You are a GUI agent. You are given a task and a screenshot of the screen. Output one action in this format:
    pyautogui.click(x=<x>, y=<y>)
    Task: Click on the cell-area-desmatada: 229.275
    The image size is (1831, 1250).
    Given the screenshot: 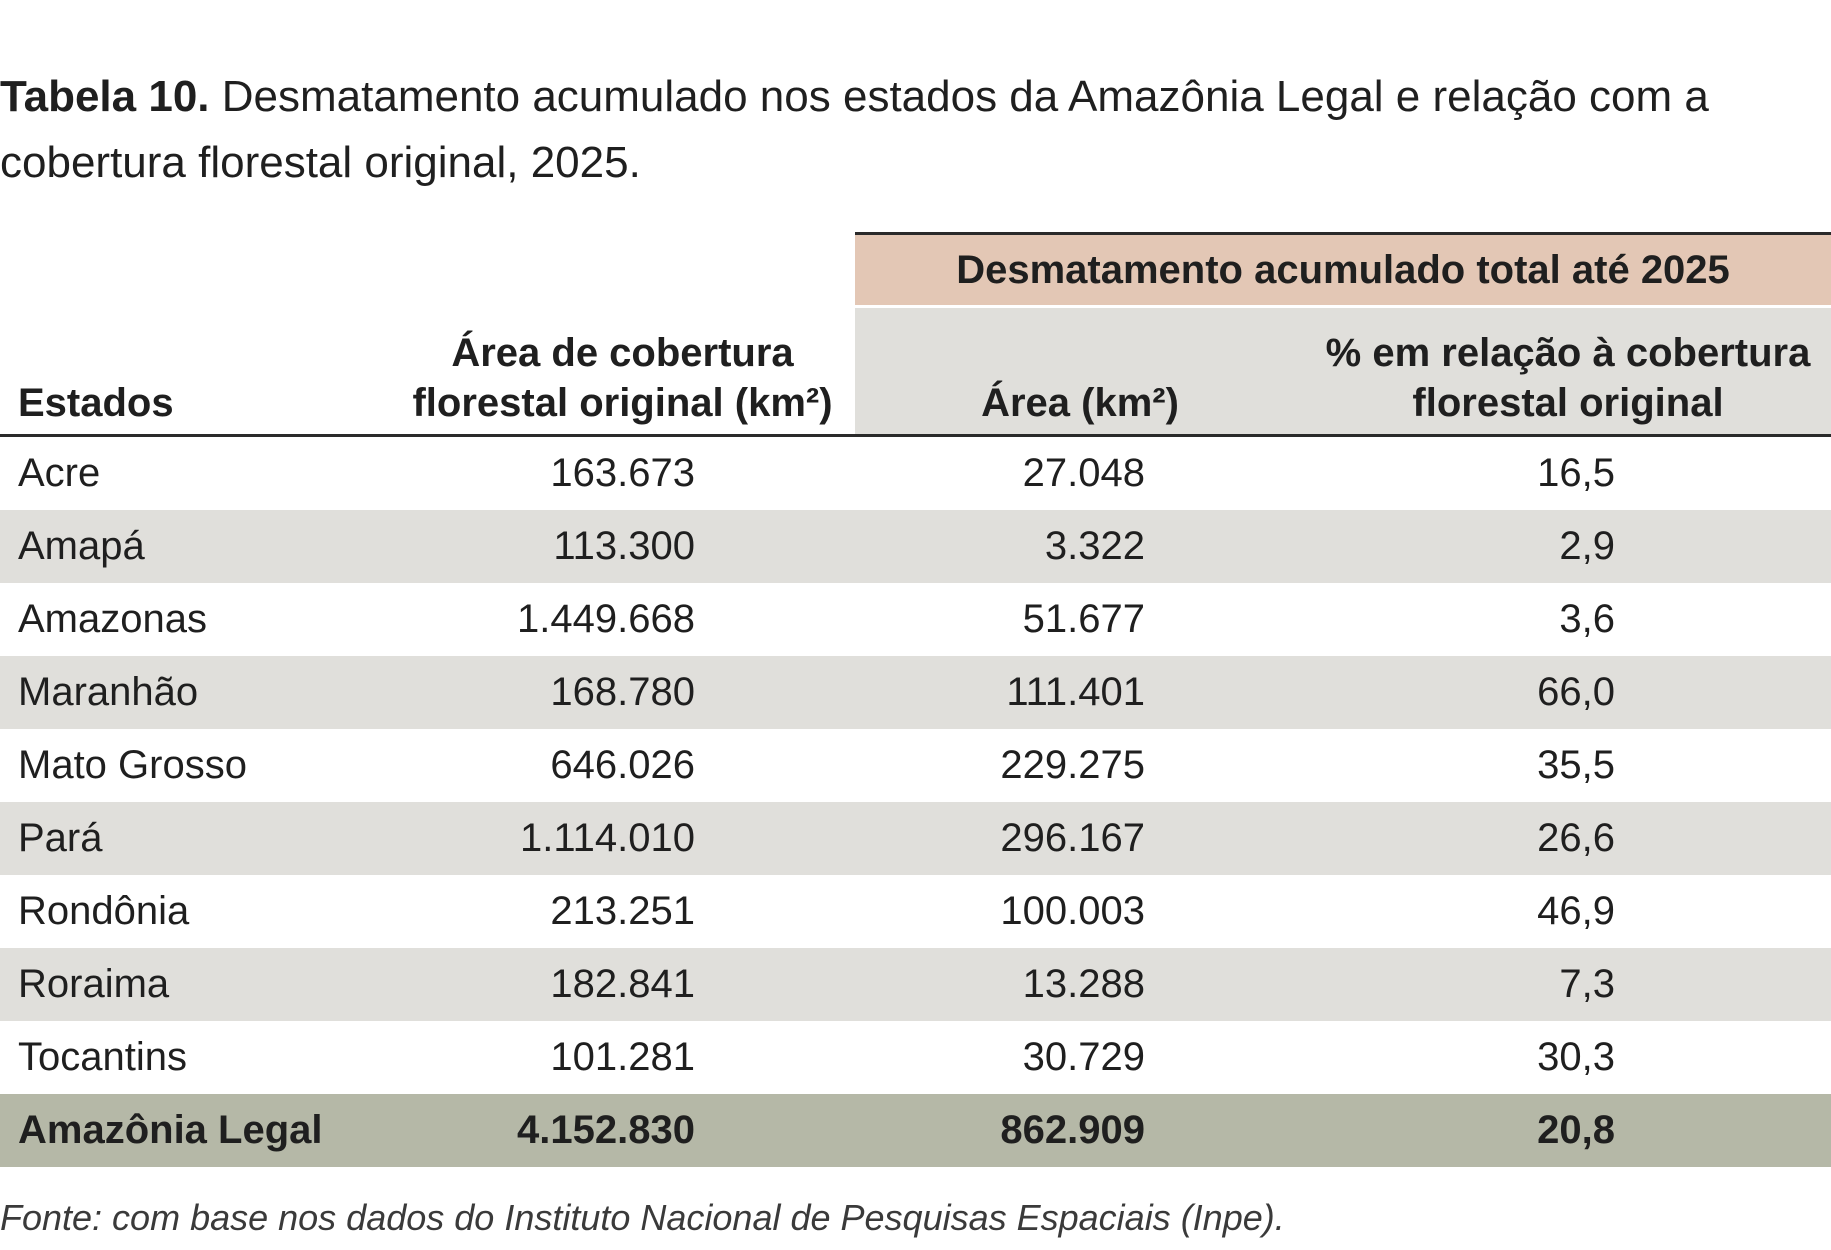 What is the action you would take?
    pyautogui.click(x=1072, y=765)
    